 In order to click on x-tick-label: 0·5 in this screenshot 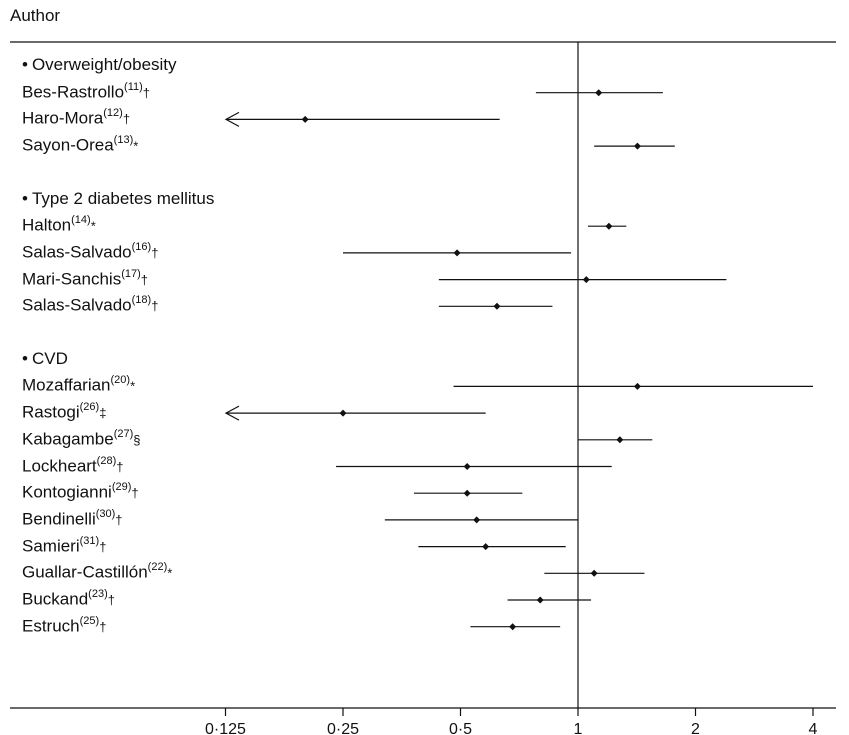, I will do `click(460, 728)`.